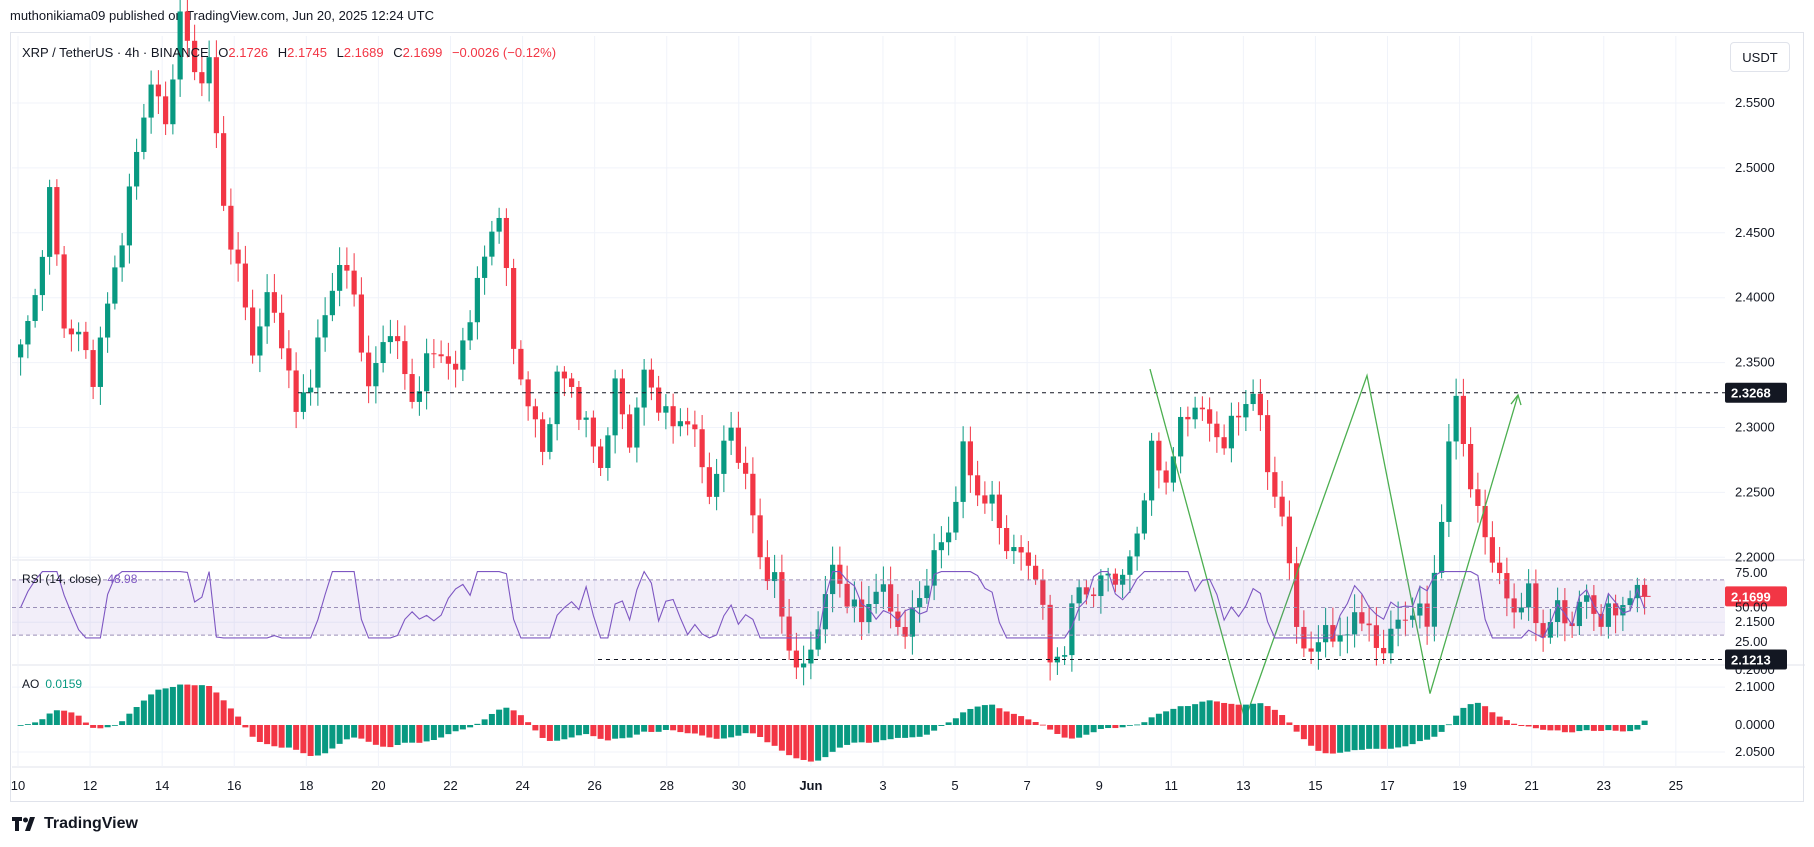 This screenshot has height=847, width=1814. Describe the element at coordinates (1334, 545) in the screenshot. I see `w-pattern-line` at that location.